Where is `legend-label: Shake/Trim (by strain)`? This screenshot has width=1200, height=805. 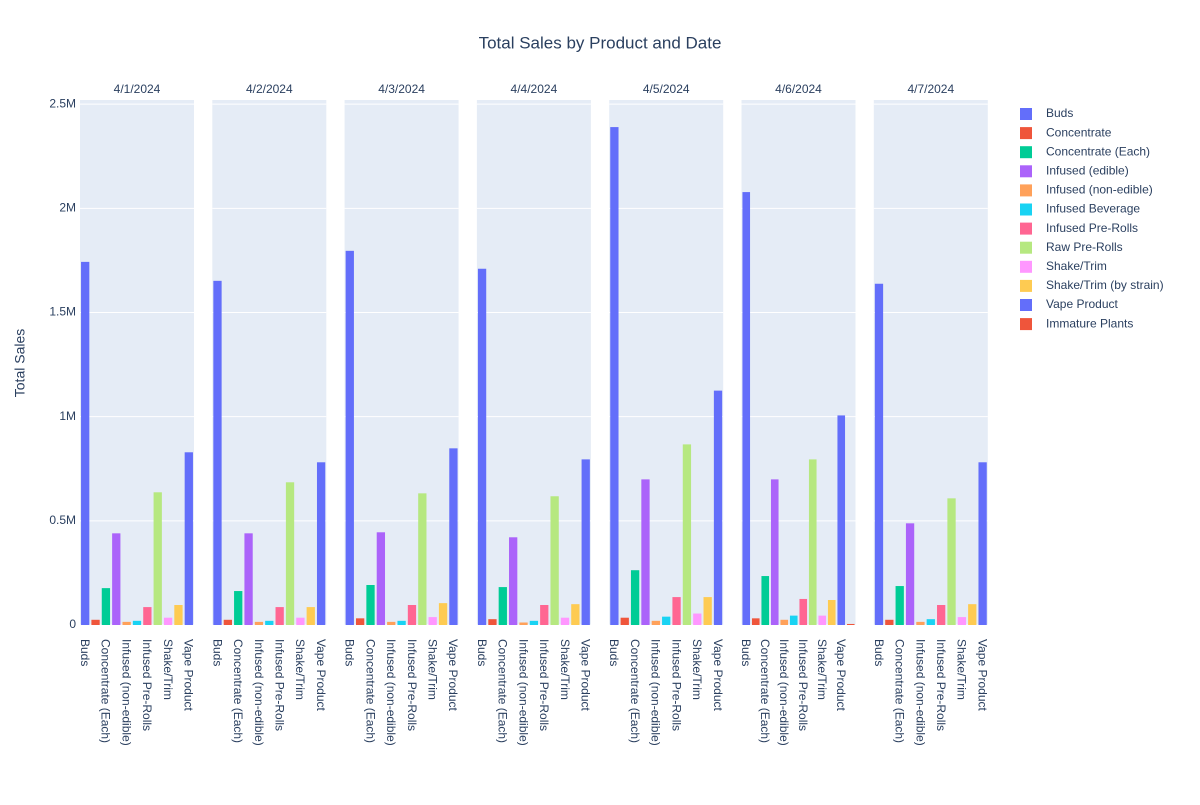
legend-label: Shake/Trim (by strain) is located at coordinates (1105, 285).